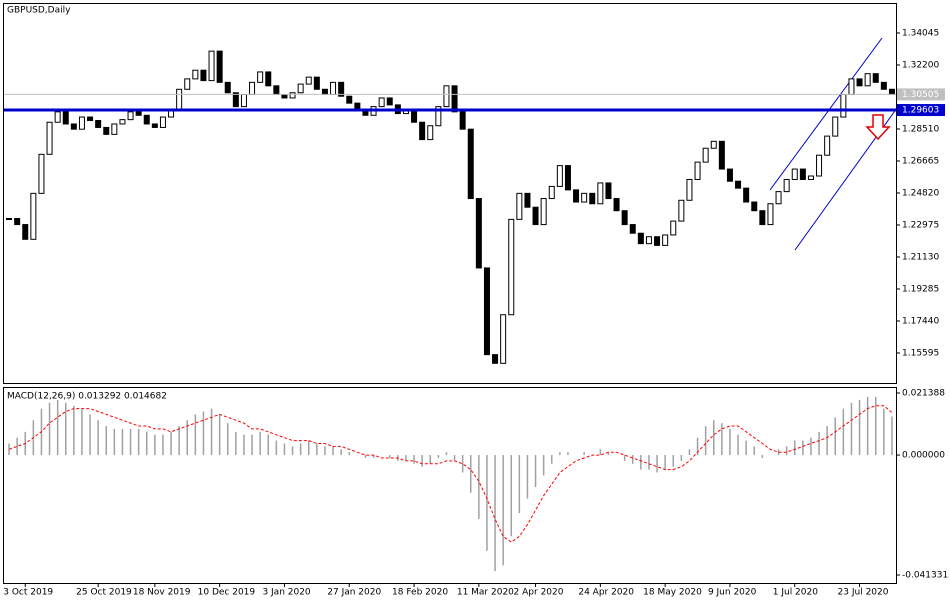 The width and height of the screenshot is (950, 600). I want to click on price-label: 1.30505, so click(920, 95).